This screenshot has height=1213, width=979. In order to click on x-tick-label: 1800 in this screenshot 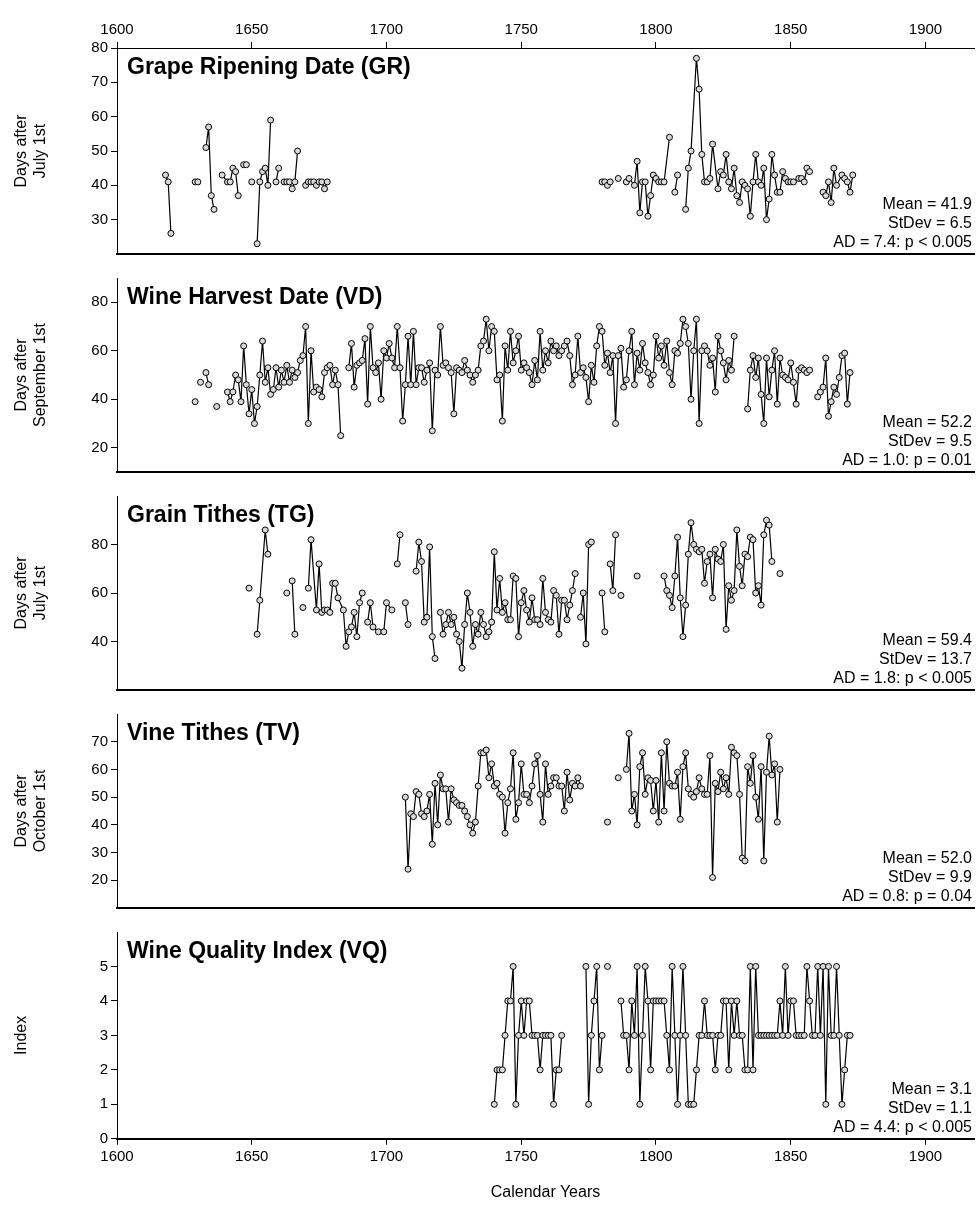, I will do `click(656, 1155)`.